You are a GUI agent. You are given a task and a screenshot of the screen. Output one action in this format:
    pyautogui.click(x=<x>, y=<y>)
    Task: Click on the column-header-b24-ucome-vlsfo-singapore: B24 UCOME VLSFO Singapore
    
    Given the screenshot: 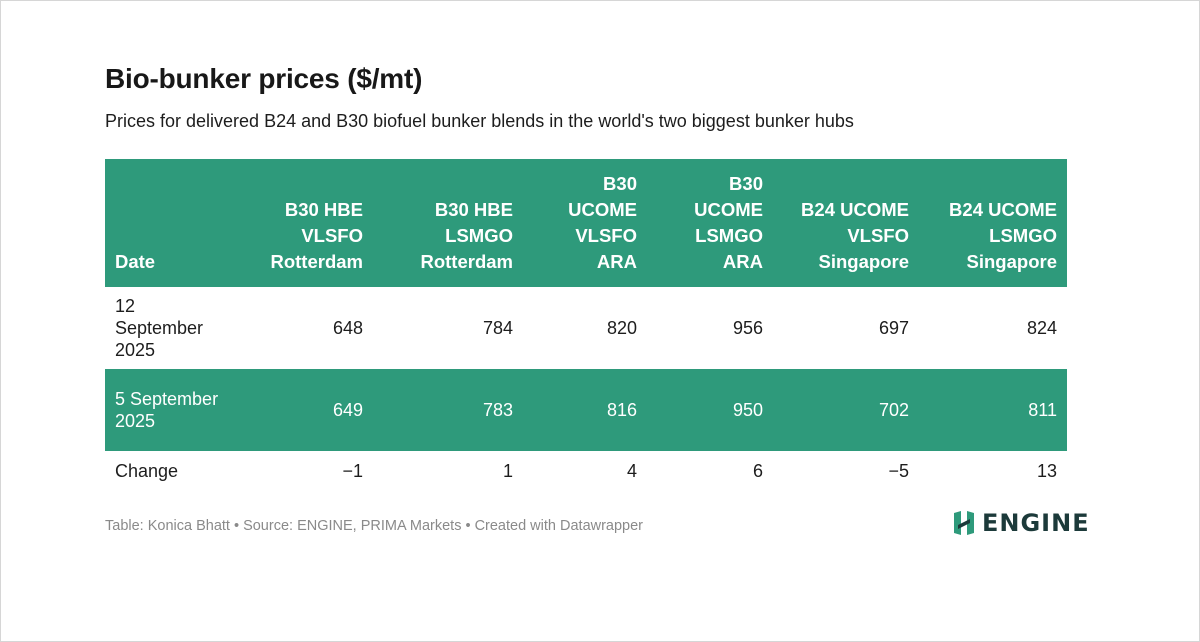 What is the action you would take?
    pyautogui.click(x=846, y=223)
    